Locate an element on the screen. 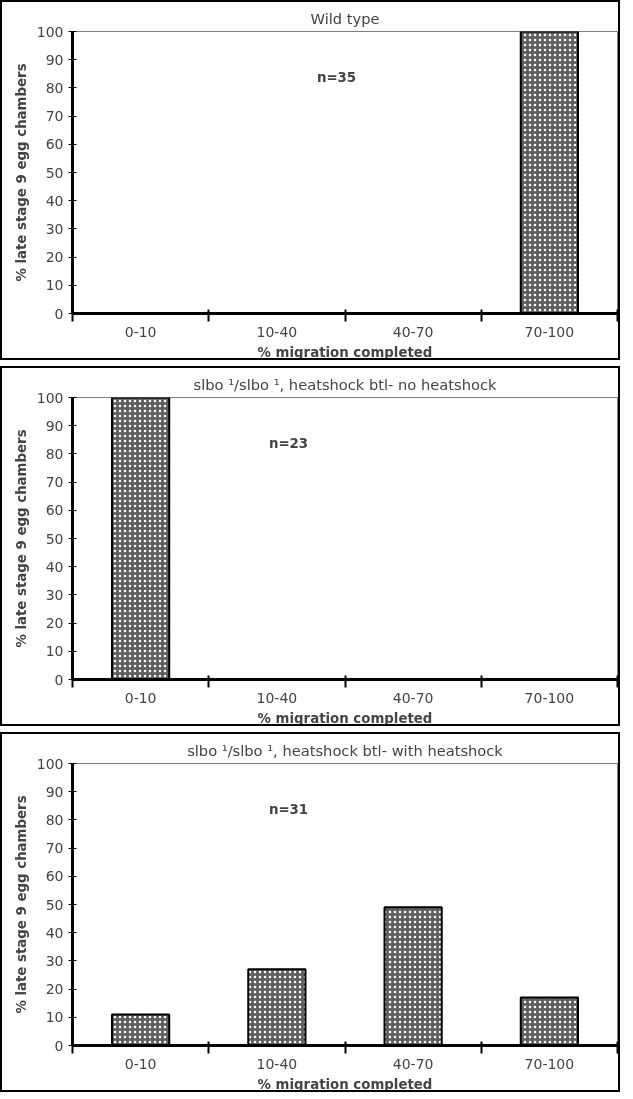 The height and width of the screenshot is (1099, 633). annotation: n=35 is located at coordinates (336, 77).